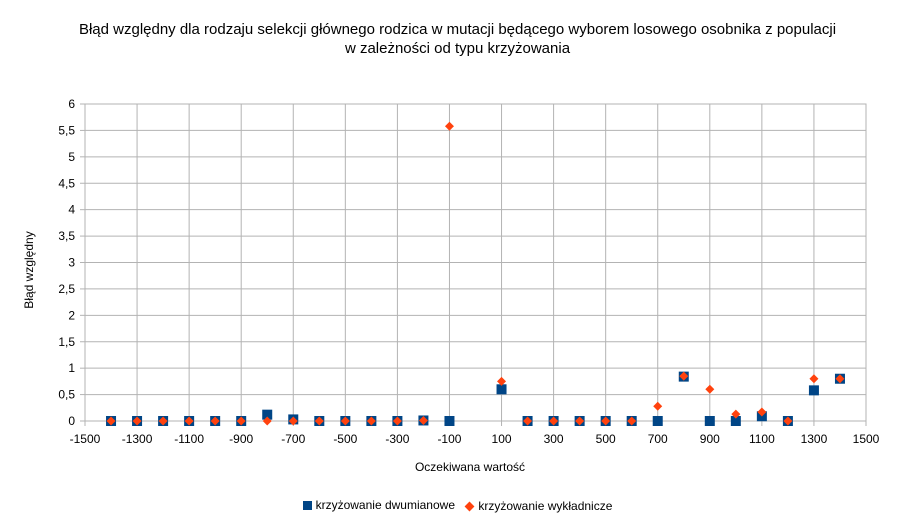 This screenshot has width=915, height=524. What do you see at coordinates (66, 183) in the screenshot?
I see `y-tick-label: 4,5` at bounding box center [66, 183].